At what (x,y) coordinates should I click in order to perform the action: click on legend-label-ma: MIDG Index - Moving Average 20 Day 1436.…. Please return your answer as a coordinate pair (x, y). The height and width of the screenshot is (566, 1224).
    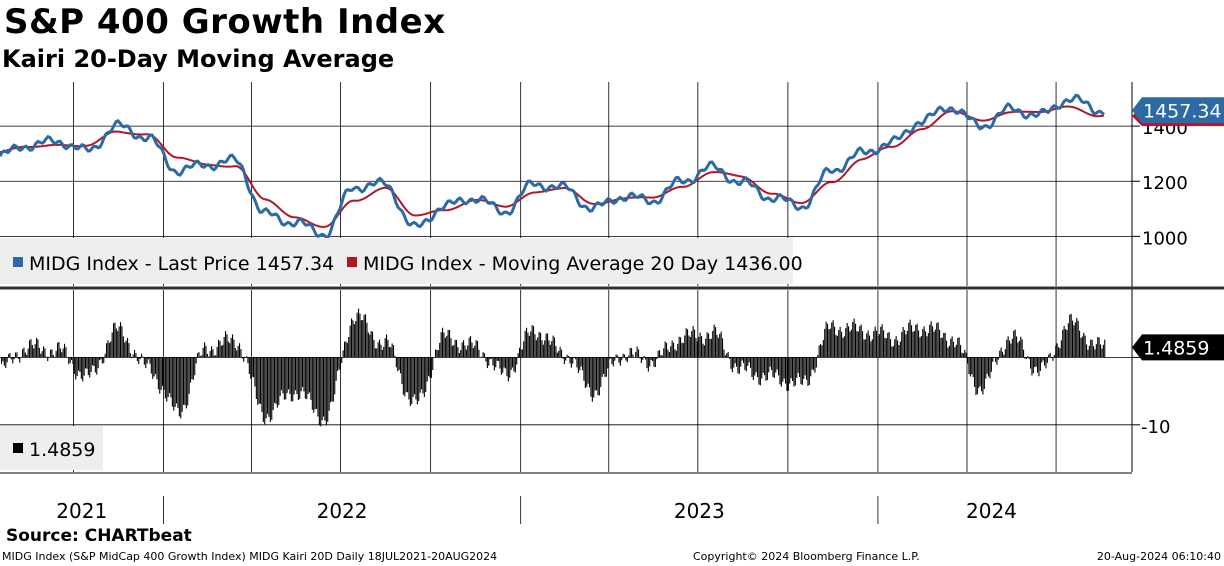
    Looking at the image, I should click on (583, 264).